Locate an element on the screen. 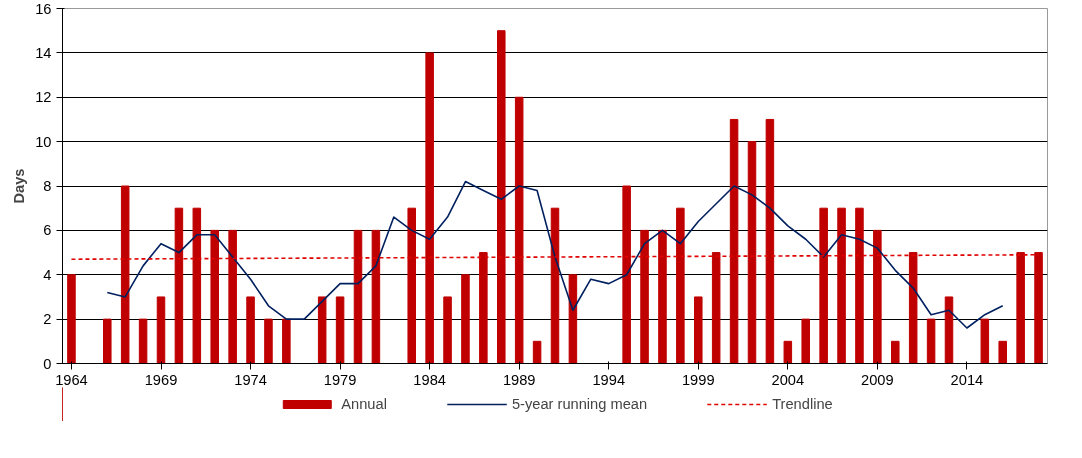 The image size is (1082, 458). y-tick-label: 8 is located at coordinates (47, 186).